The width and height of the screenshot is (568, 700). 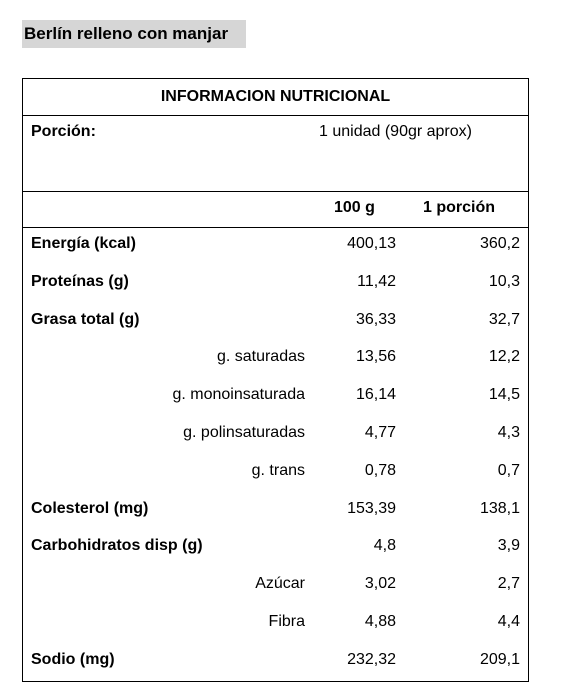 What do you see at coordinates (508, 621) in the screenshot?
I see `value-portion: 4,4` at bounding box center [508, 621].